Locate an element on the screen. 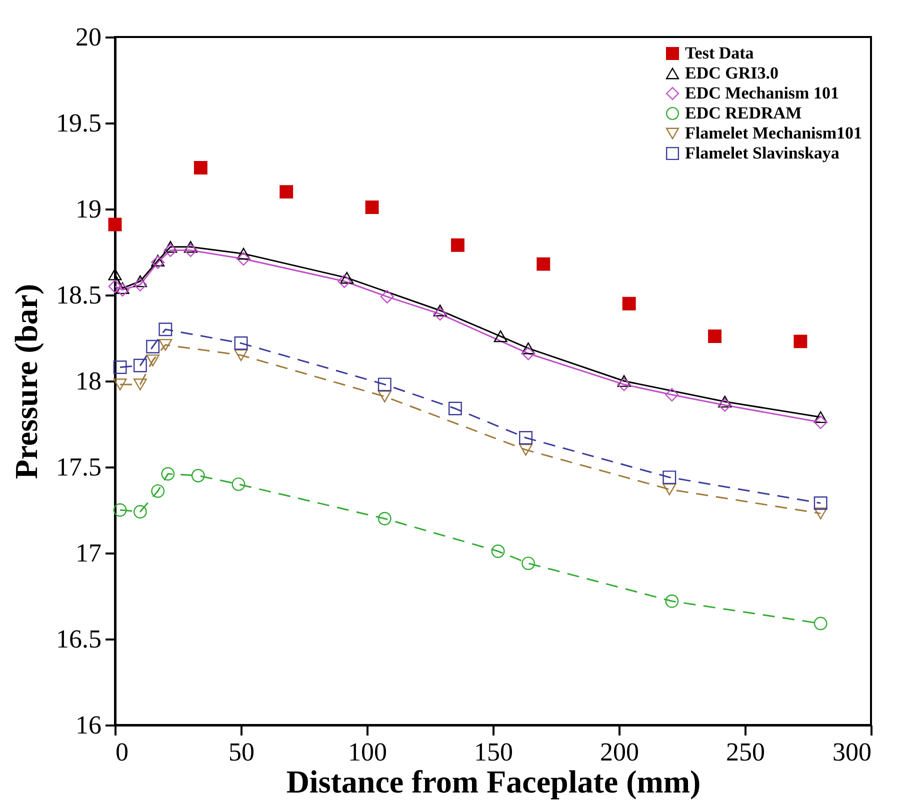  y-tick-label: 16 is located at coordinates (89, 725).